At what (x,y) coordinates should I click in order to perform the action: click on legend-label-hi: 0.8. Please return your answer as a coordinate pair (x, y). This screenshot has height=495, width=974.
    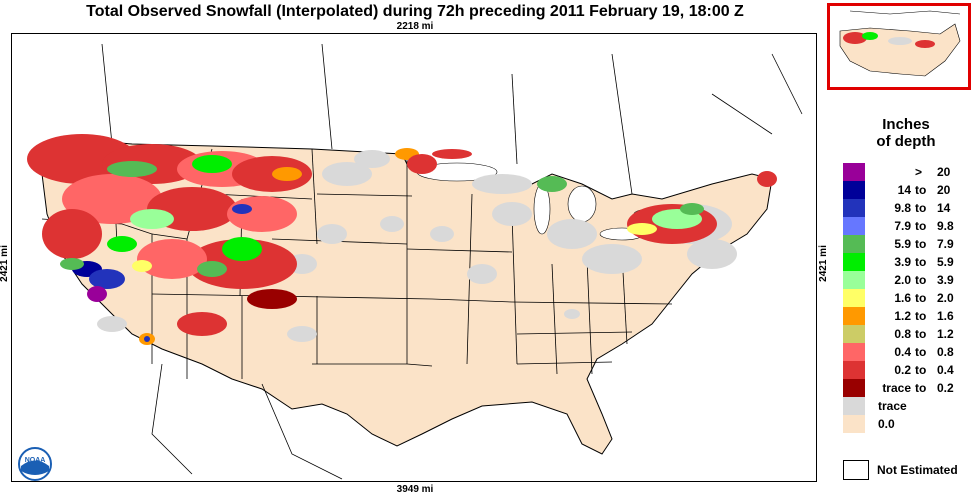
    Looking at the image, I should click on (945, 352).